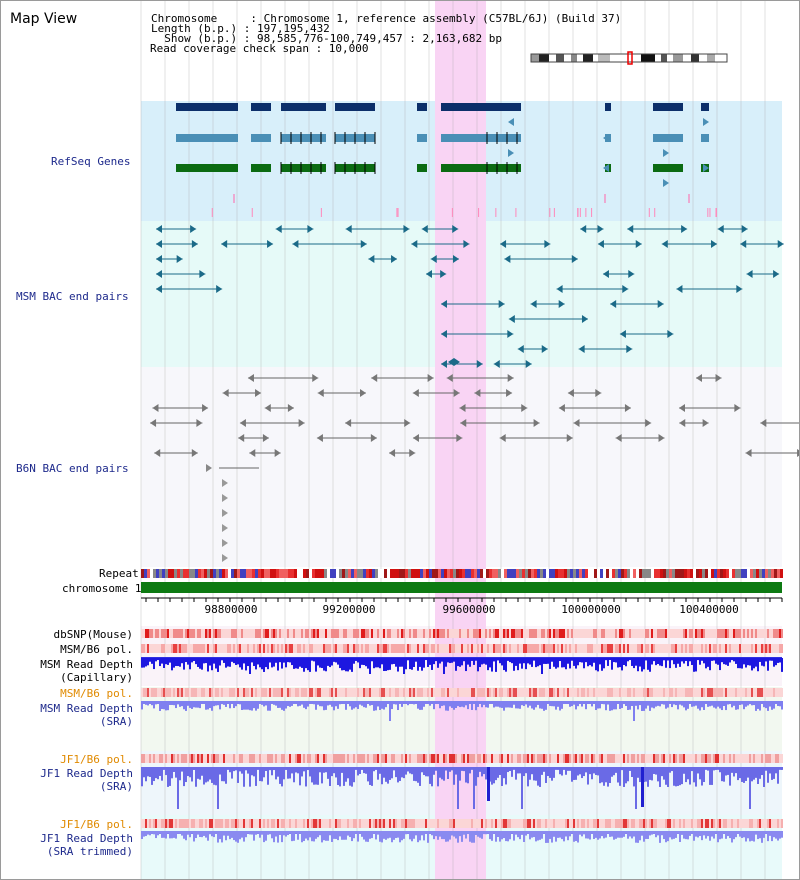 The height and width of the screenshot is (880, 800). Describe the element at coordinates (706, 138) in the screenshot. I see `gene-strand-arrow` at that location.